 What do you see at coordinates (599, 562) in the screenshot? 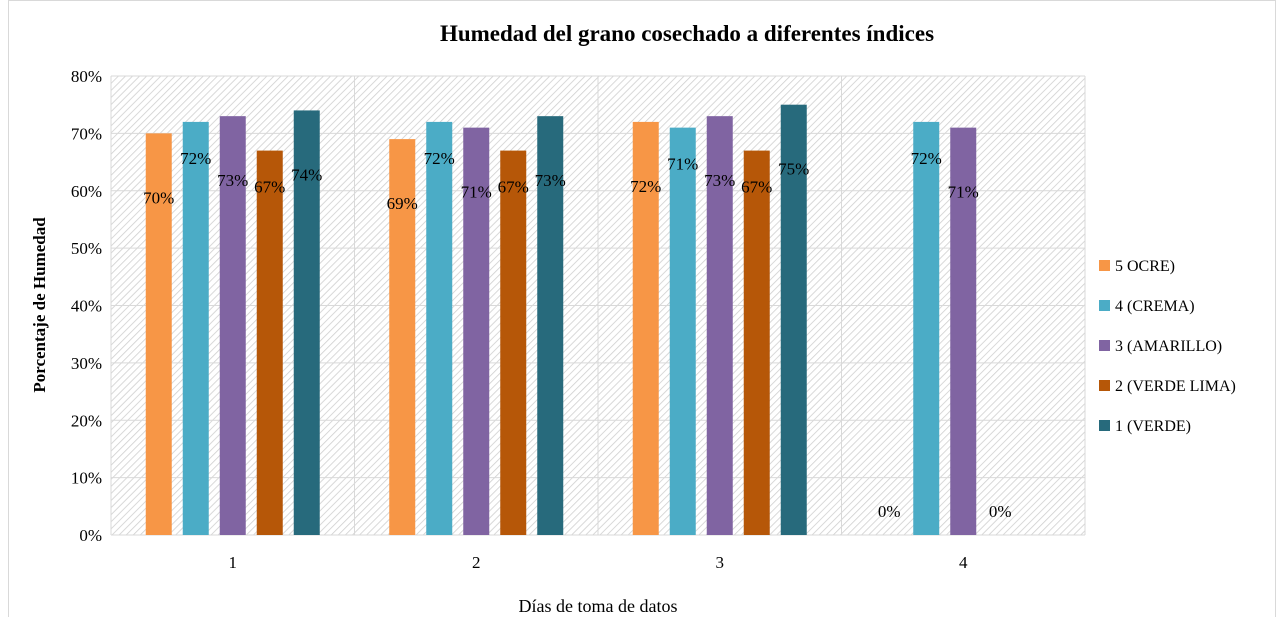
I see `x-axis-ticks: 1 2 3 4` at bounding box center [599, 562].